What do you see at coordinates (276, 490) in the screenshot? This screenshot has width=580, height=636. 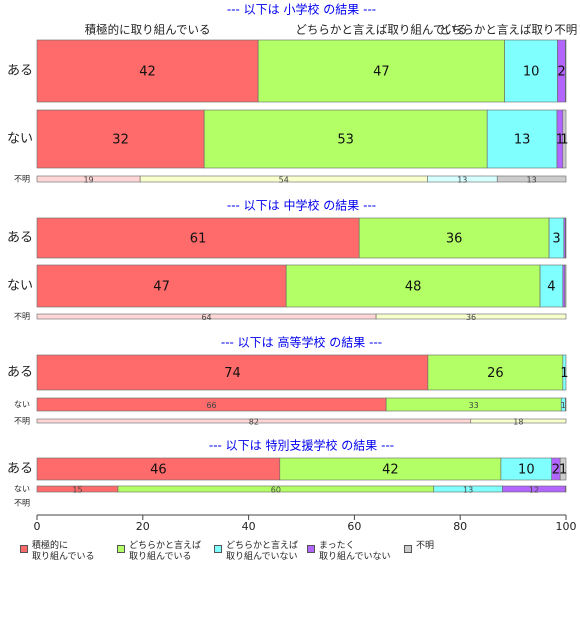 I see `value-label: 60` at bounding box center [276, 490].